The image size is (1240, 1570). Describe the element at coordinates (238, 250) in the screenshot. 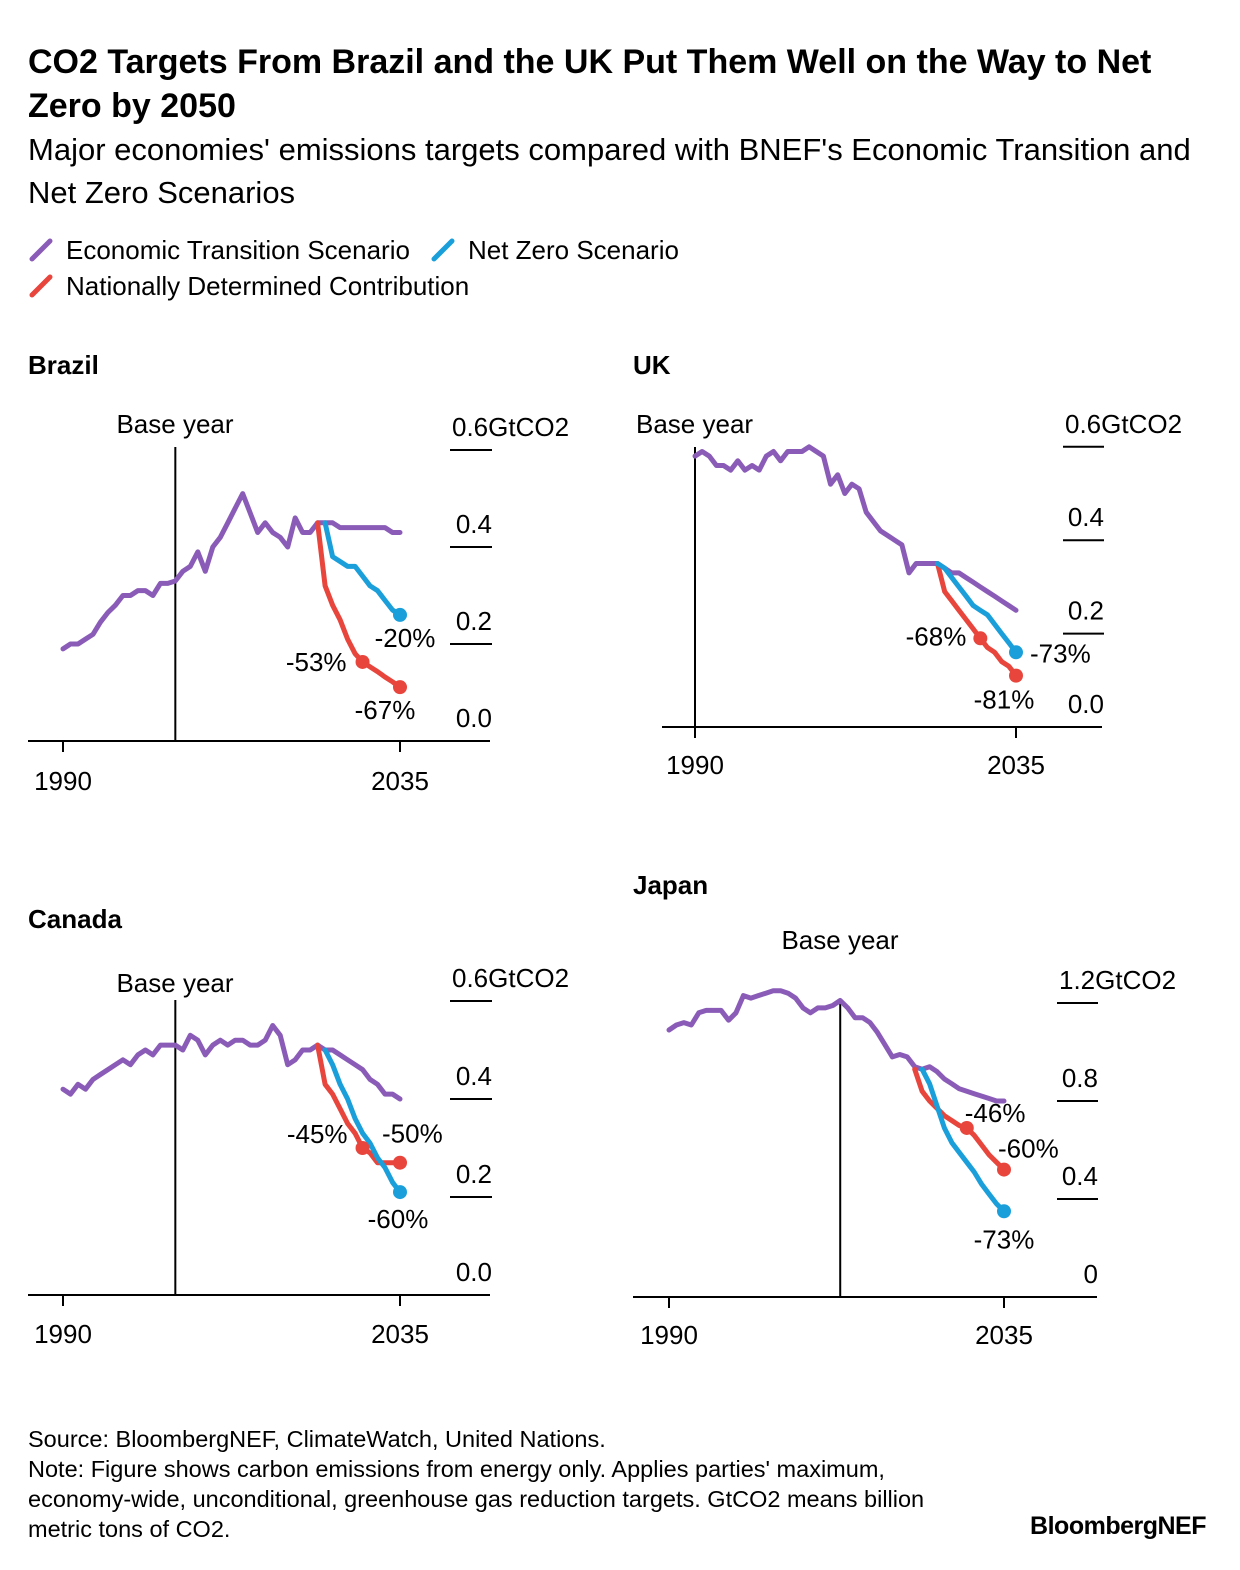

I see `legend-label: Economic Transition Scenario` at that location.